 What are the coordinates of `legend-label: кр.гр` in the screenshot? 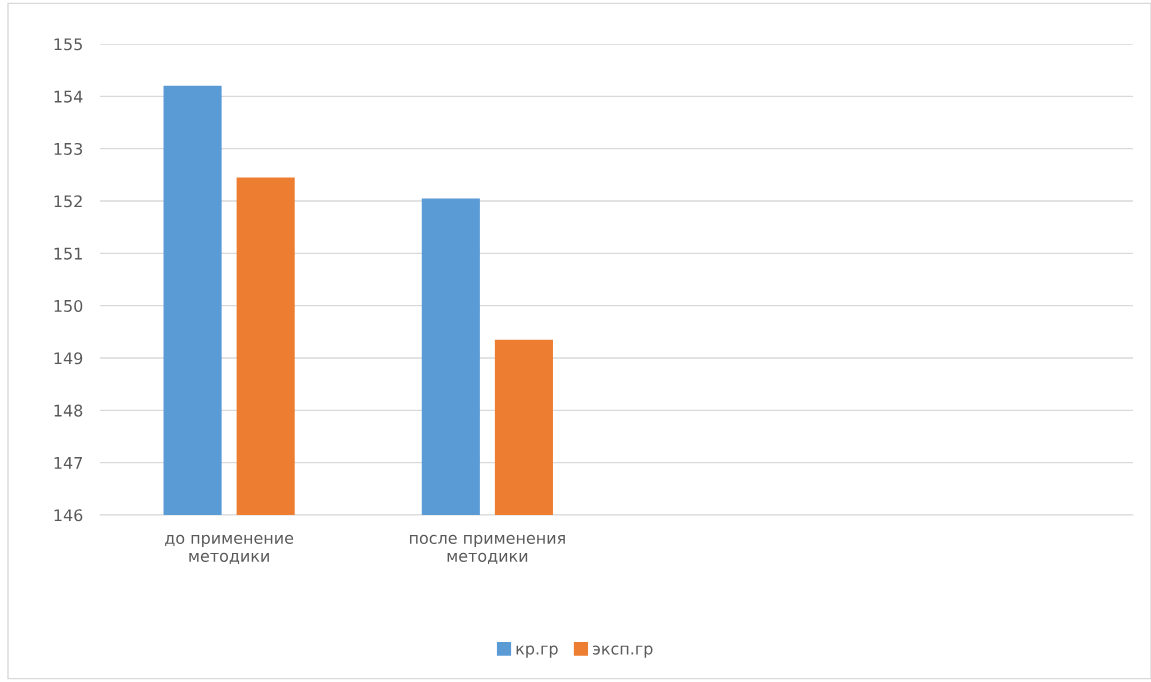 It's located at (537, 651).